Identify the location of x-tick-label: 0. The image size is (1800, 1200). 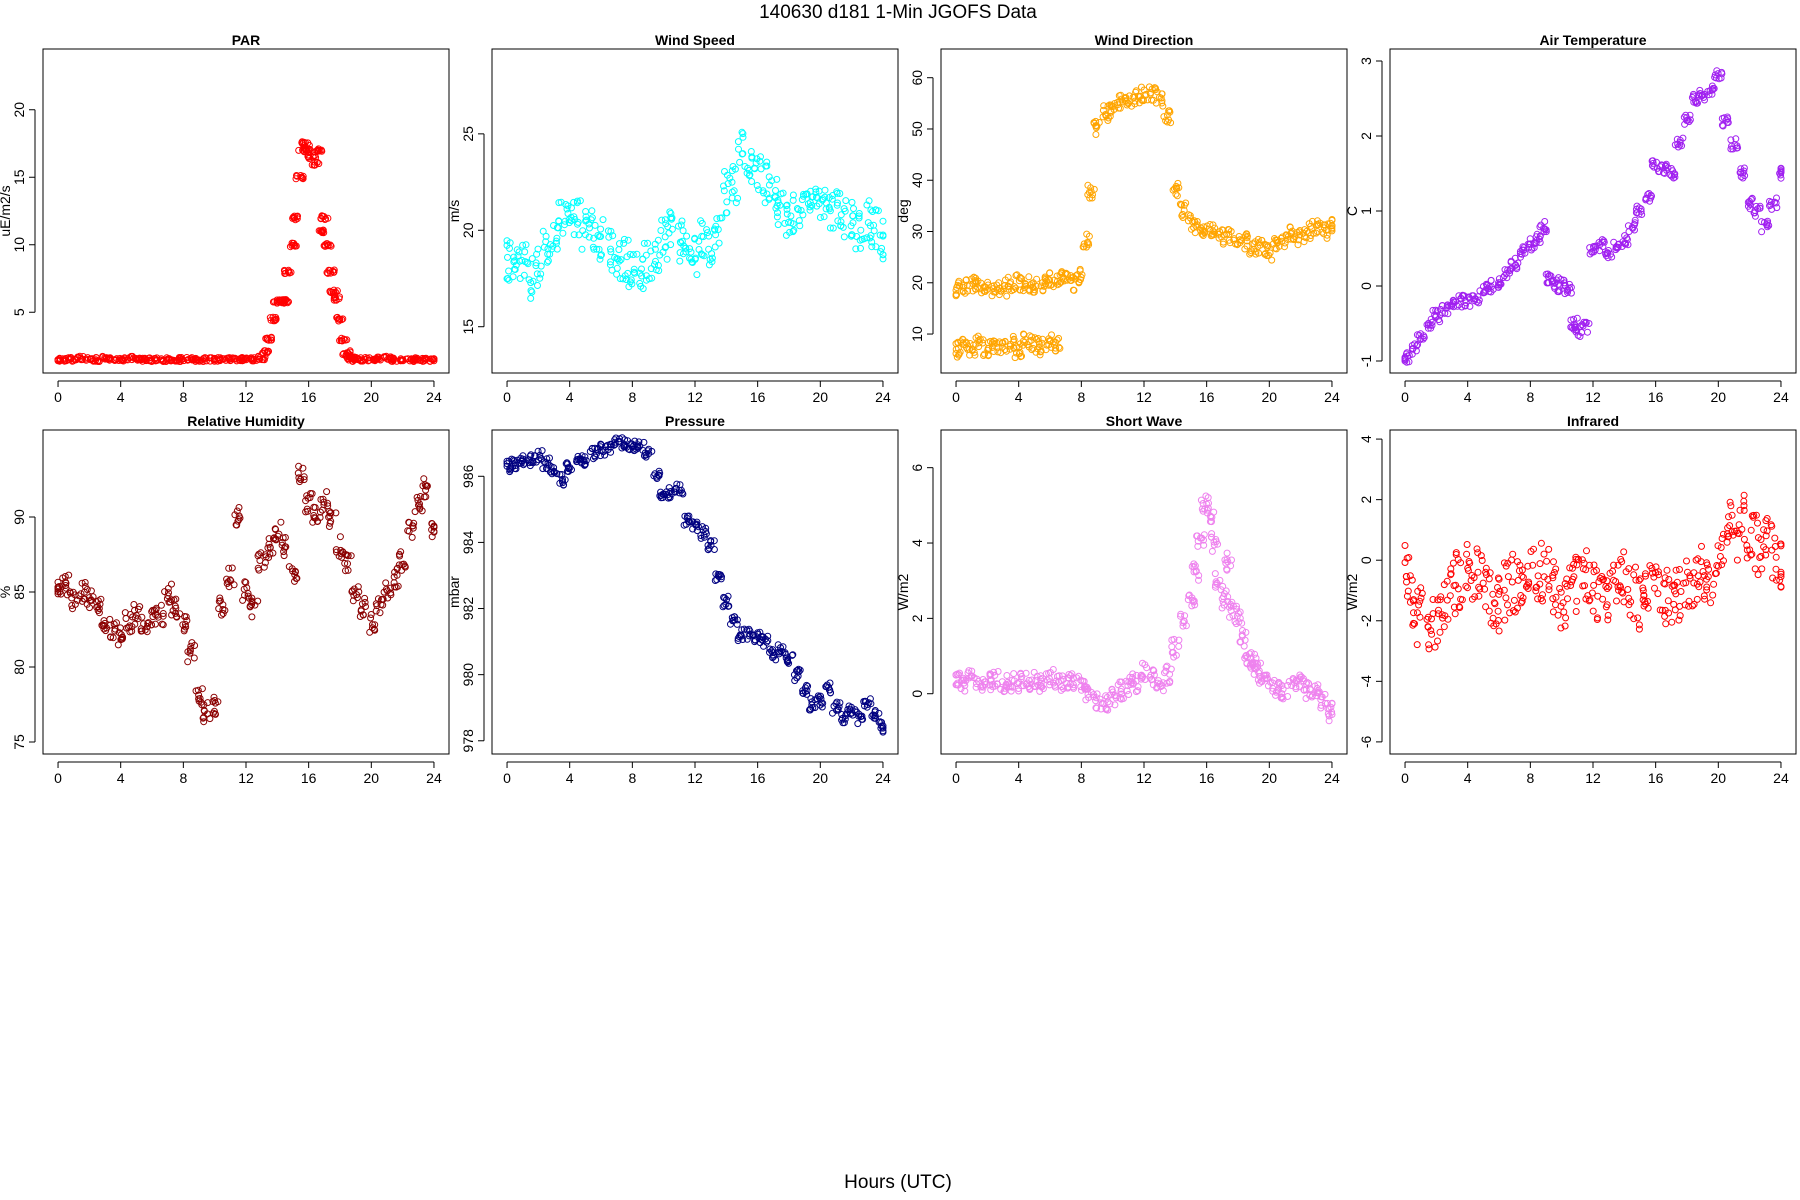
(1405, 778).